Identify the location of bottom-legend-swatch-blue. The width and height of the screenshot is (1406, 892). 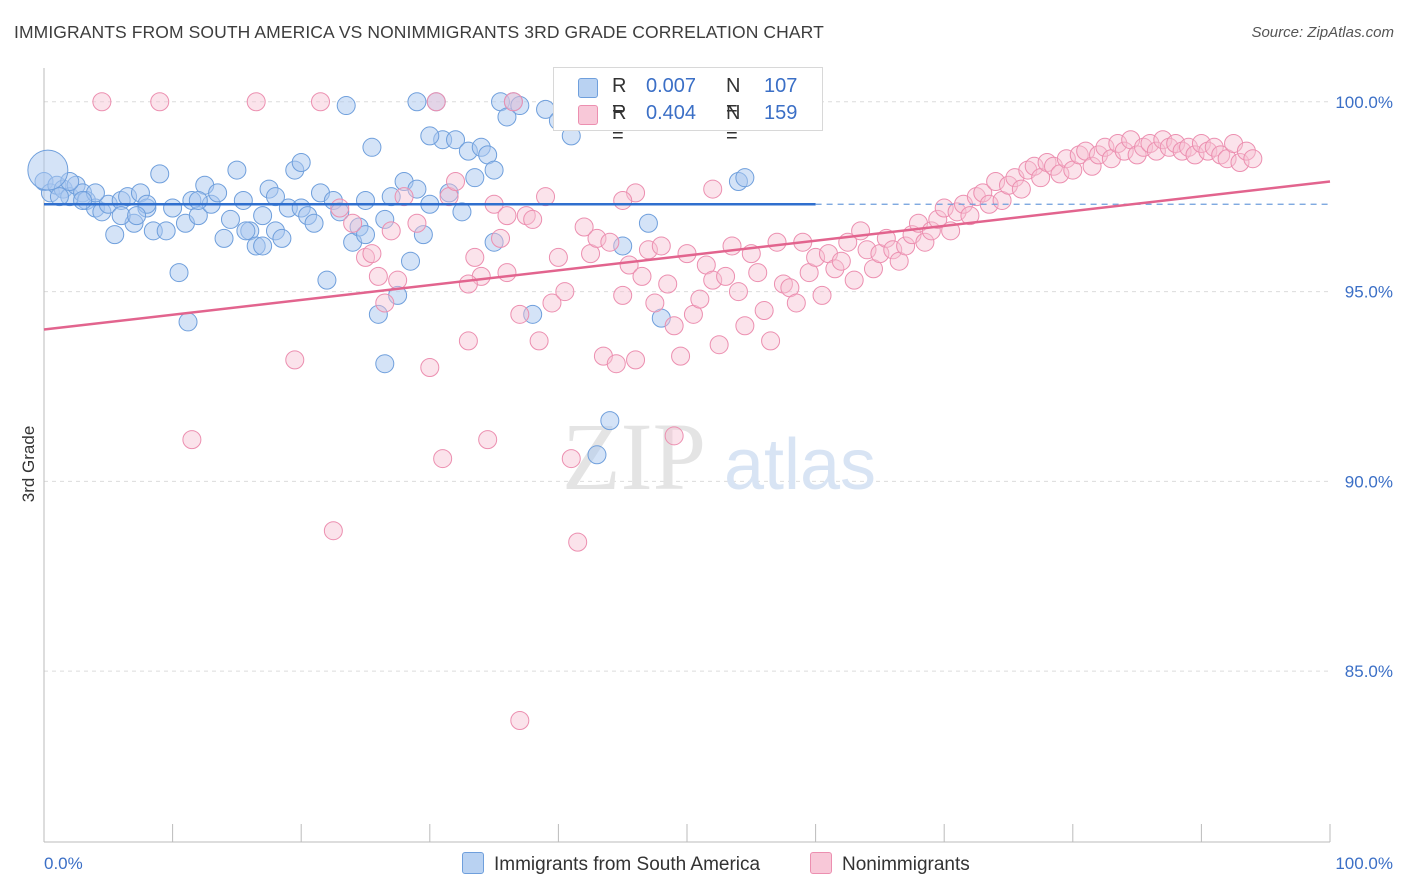
(473, 863).